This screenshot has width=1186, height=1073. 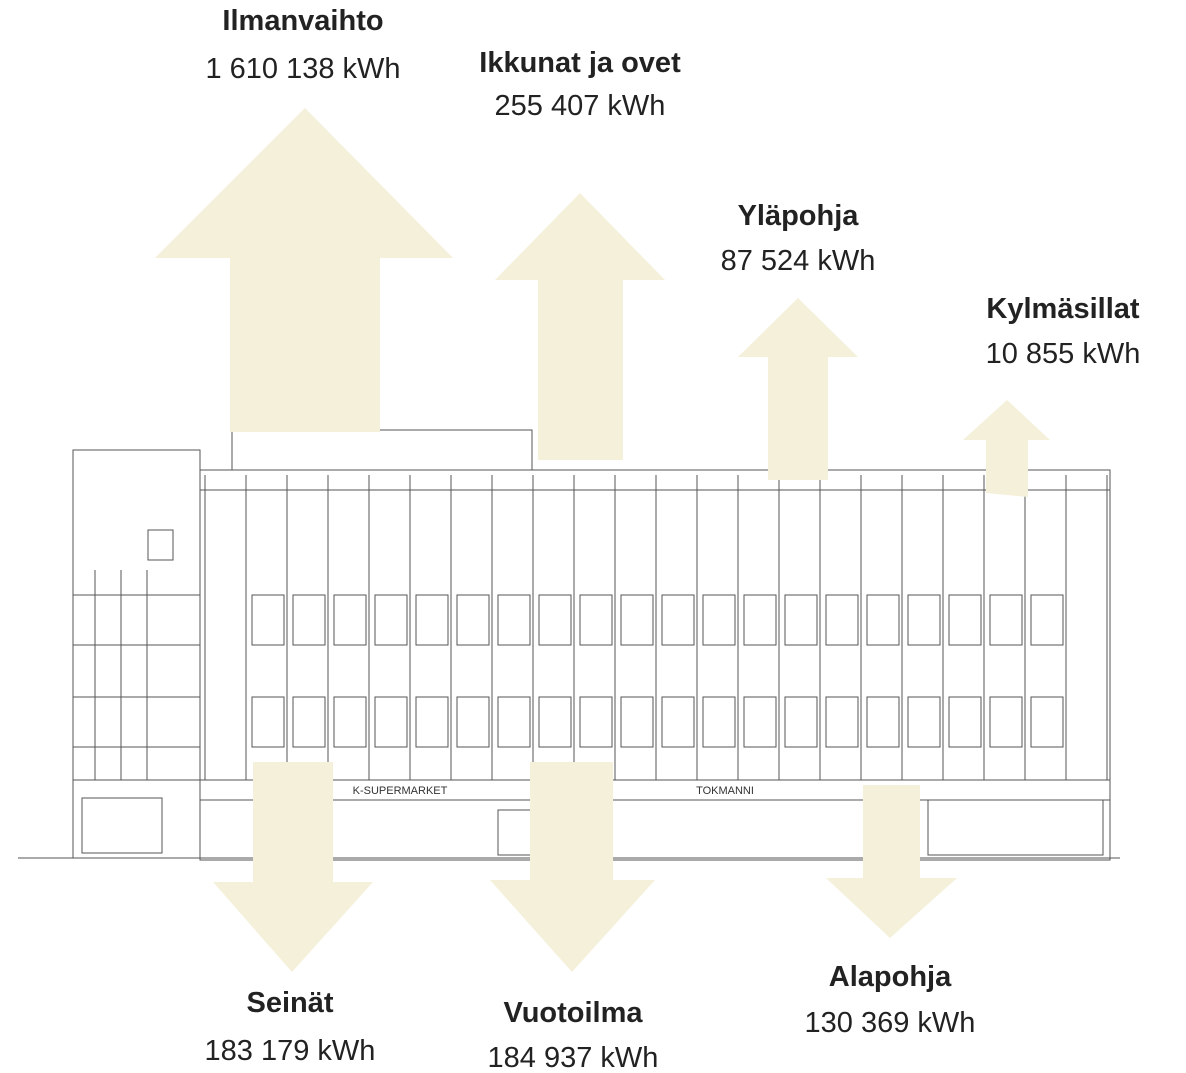 What do you see at coordinates (580, 63) in the screenshot?
I see `flow-label: Ikkunat ja ovet` at bounding box center [580, 63].